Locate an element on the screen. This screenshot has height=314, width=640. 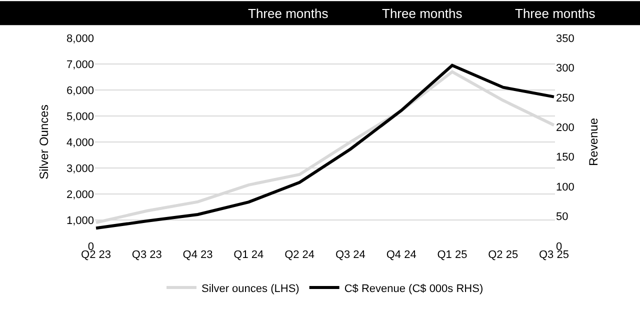
x-tick-label: Q3 25 is located at coordinates (553, 255).